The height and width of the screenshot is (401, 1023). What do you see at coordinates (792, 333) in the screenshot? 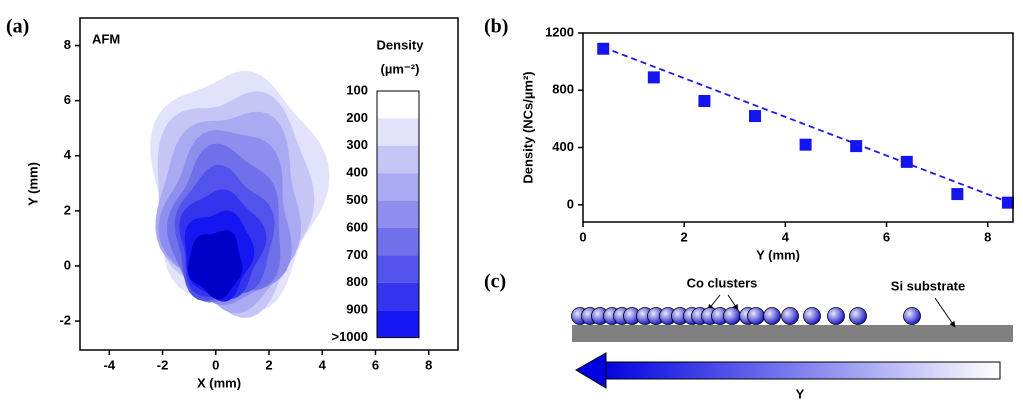
I see `substrate` at bounding box center [792, 333].